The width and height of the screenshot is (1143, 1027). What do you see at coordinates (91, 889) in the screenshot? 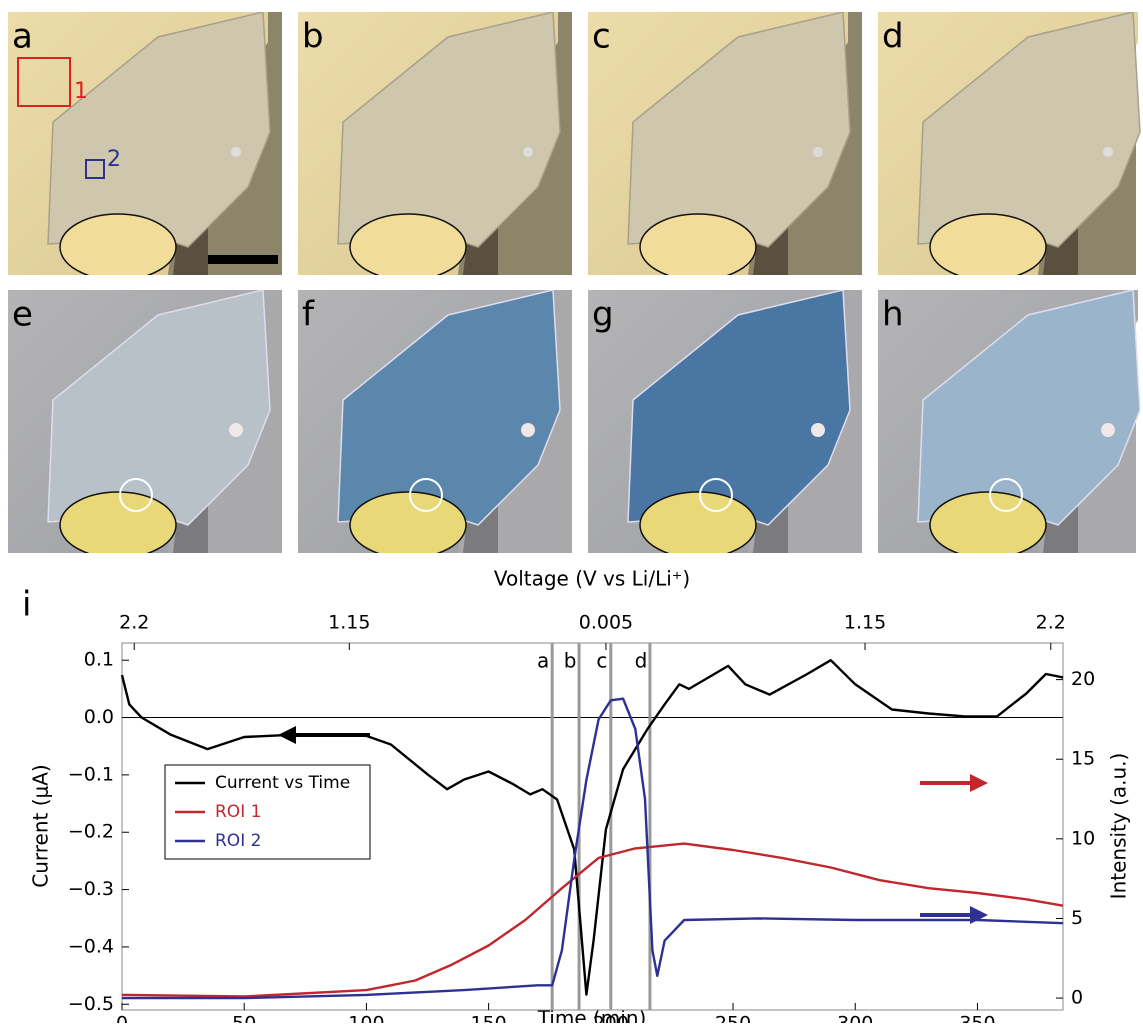
I see `y-tick-label: −0.3` at bounding box center [91, 889].